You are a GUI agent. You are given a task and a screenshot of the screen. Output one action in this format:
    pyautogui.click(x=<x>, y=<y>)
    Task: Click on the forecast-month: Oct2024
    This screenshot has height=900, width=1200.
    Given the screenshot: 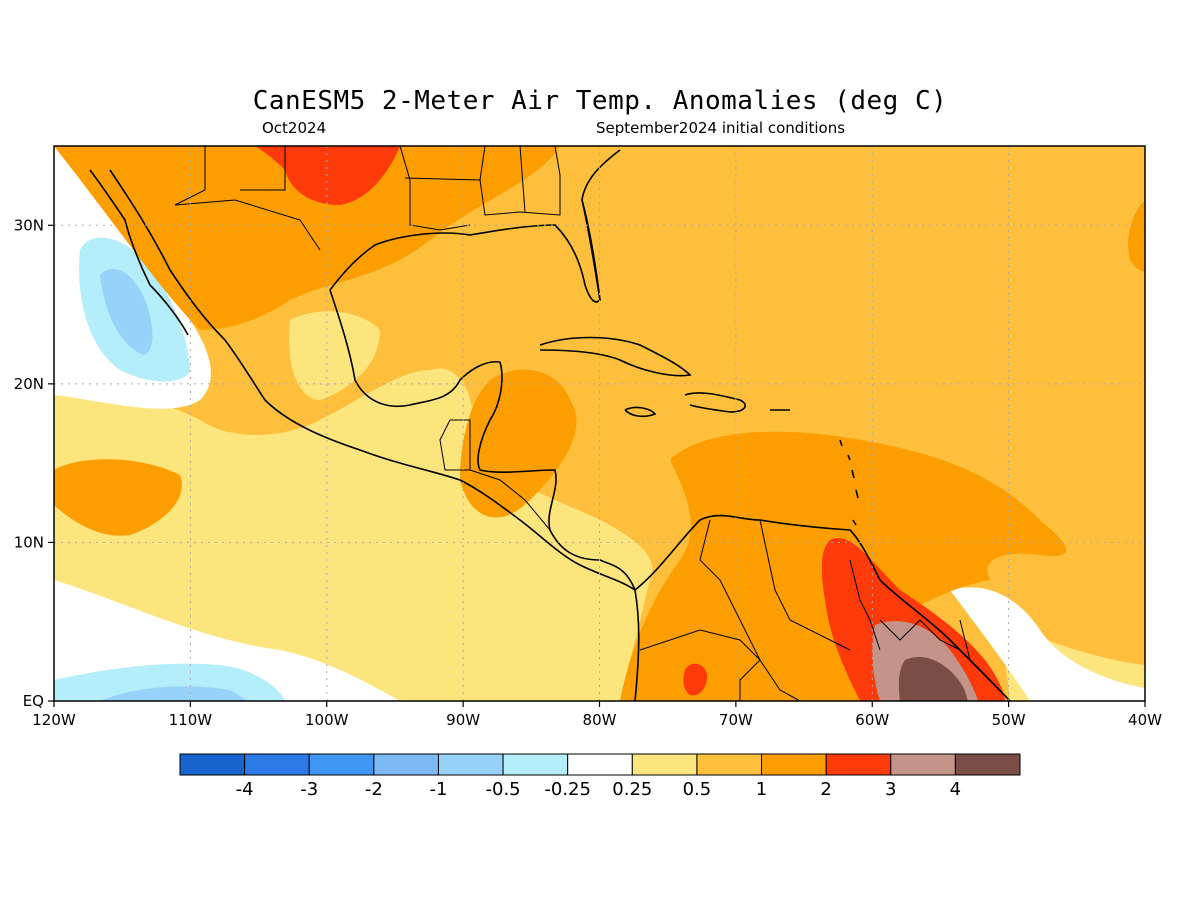 What is the action you would take?
    pyautogui.click(x=294, y=128)
    